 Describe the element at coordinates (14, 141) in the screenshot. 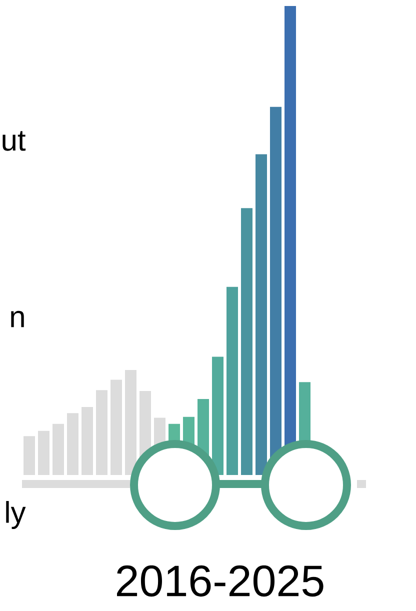

I see `annotation: ut` at that location.